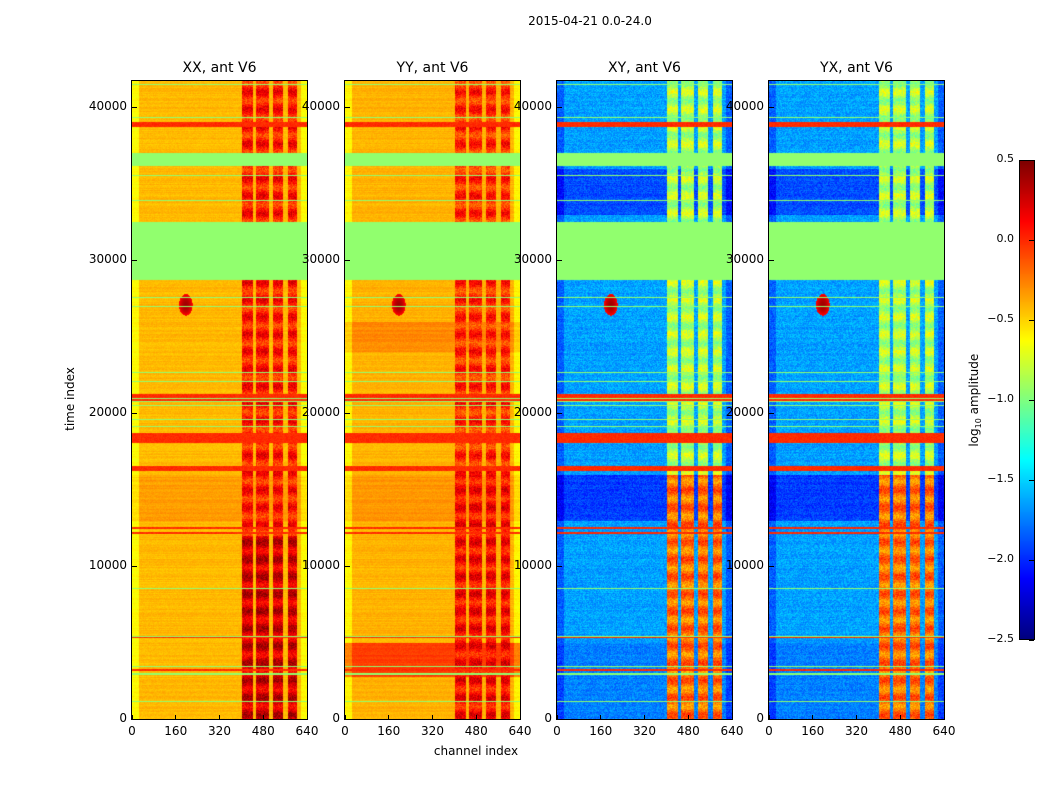  I want to click on x-axis-label: channel index, so click(476, 751).